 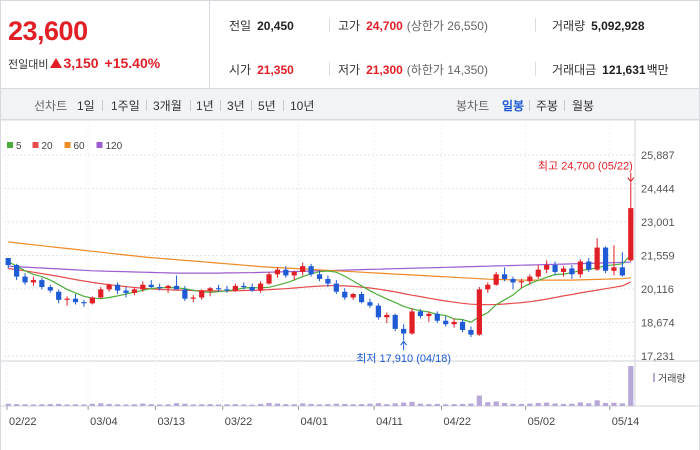 What do you see at coordinates (384, 70) in the screenshot?
I see `stat-value: 21,300` at bounding box center [384, 70].